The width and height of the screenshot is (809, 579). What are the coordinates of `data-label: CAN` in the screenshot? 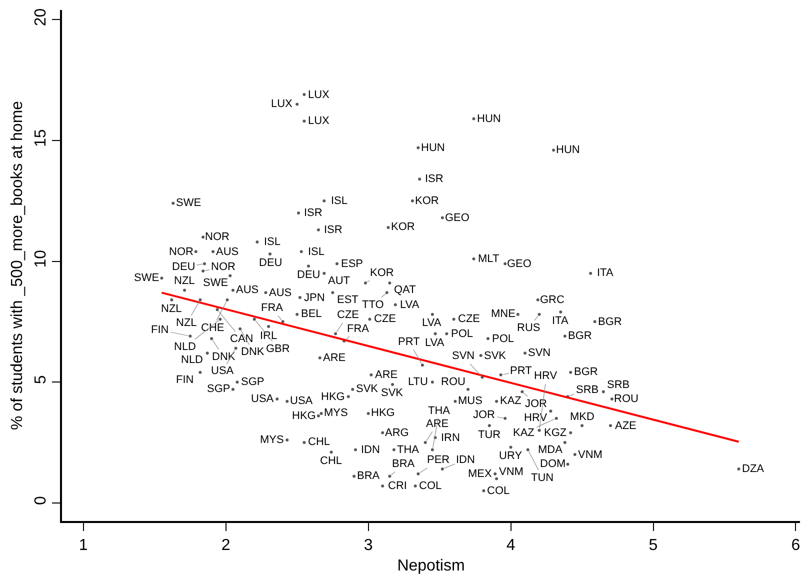 It's located at (242, 339).